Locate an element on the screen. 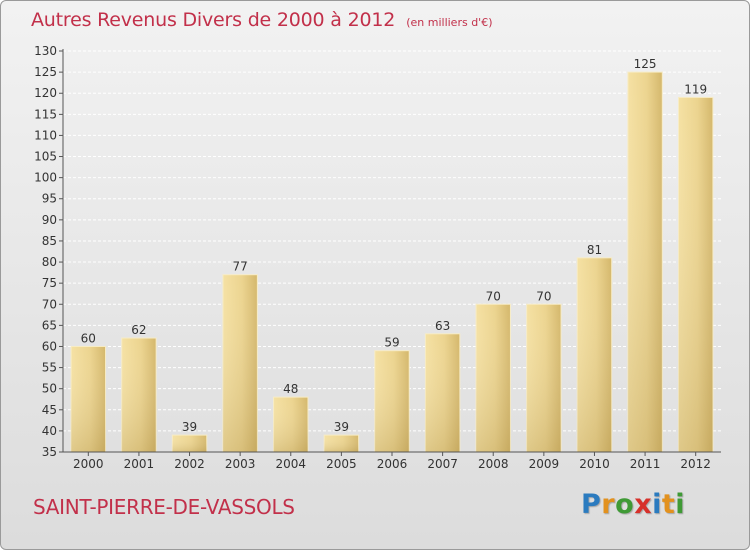 The image size is (750, 550). x-tick-label: 2008 is located at coordinates (493, 464).